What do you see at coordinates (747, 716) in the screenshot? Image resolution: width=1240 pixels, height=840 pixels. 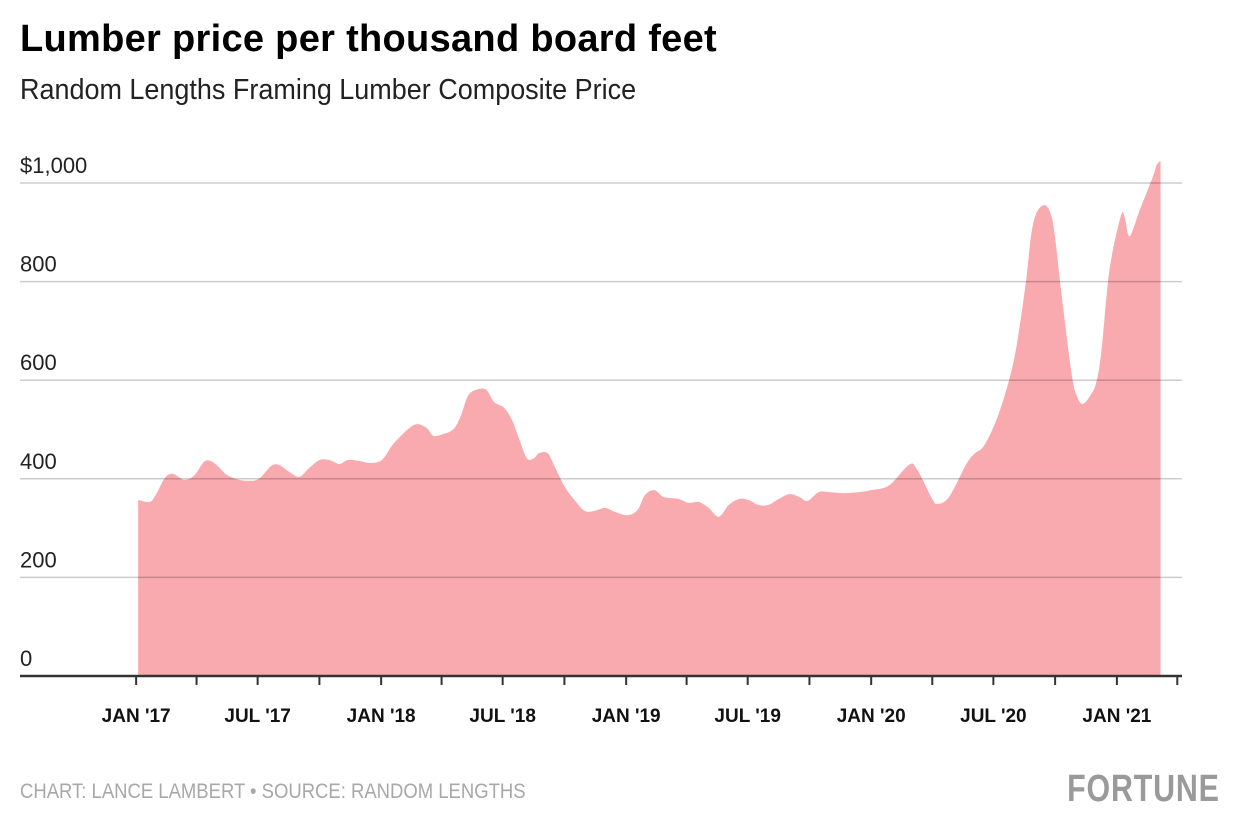 I see `x-tick-label: JUL '19` at bounding box center [747, 716].